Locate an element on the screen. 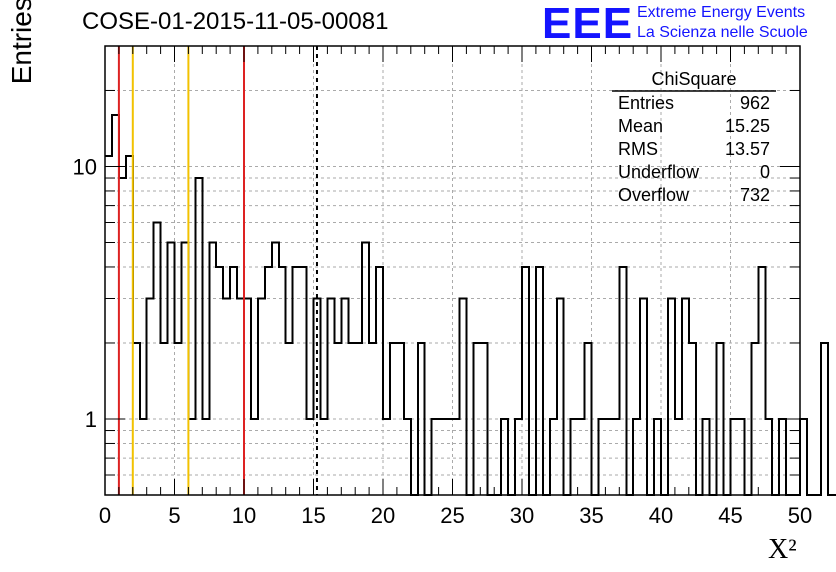 The width and height of the screenshot is (836, 572). stats-value: 732 is located at coordinates (754, 195).